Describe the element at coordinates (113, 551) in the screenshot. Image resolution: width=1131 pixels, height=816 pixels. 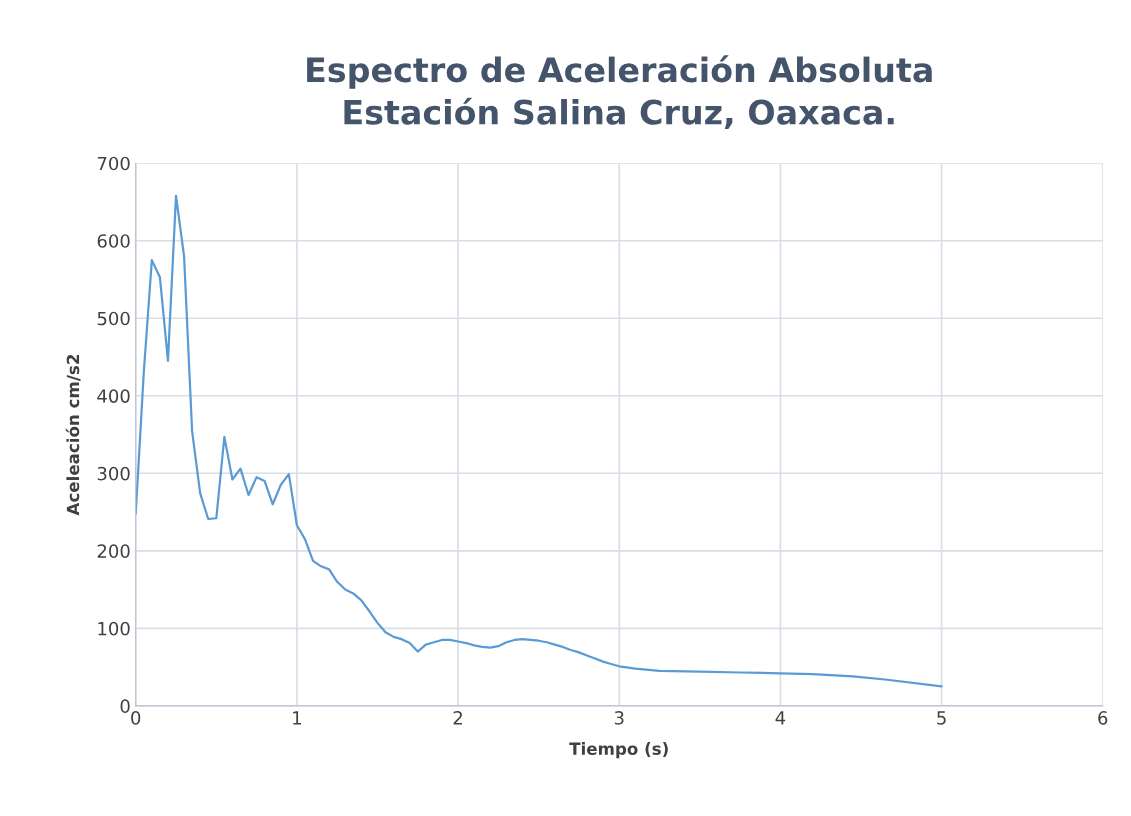
I see `y-tick-label: 200` at that location.